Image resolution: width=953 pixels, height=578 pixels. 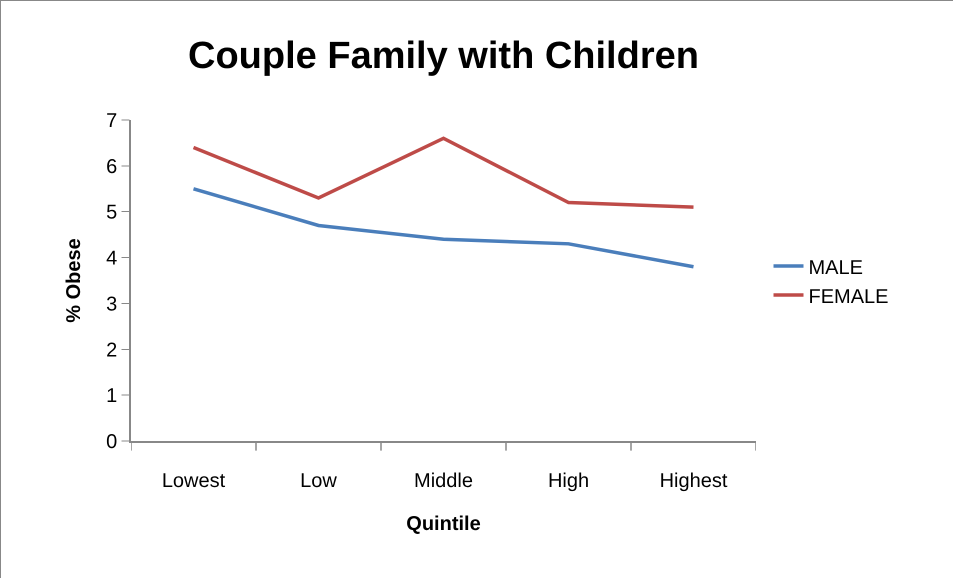 I want to click on legend-label: MALE, so click(x=835, y=267).